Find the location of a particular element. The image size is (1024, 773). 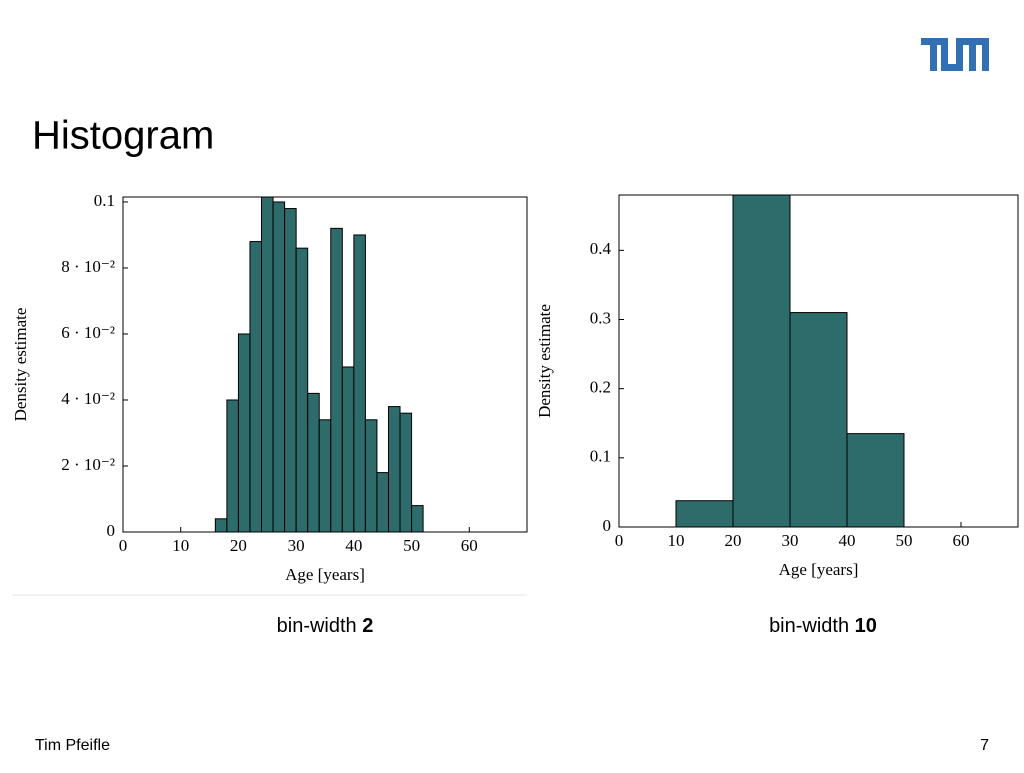

y-tick-label: 8 · 10⁻² is located at coordinates (88, 266).